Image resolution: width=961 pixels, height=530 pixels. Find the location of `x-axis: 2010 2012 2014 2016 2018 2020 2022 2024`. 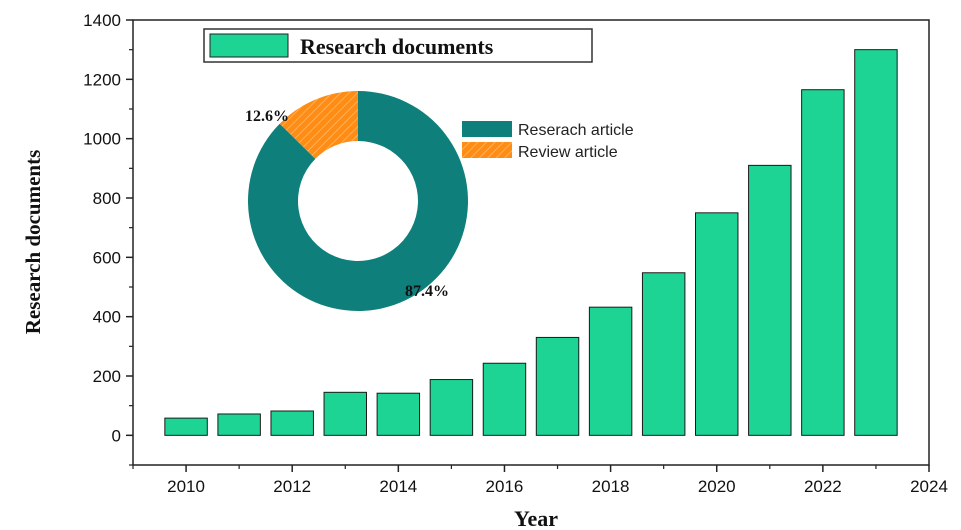

x-axis: 2010 2012 2014 2016 2018 2020 2022 2024 is located at coordinates (540, 480).